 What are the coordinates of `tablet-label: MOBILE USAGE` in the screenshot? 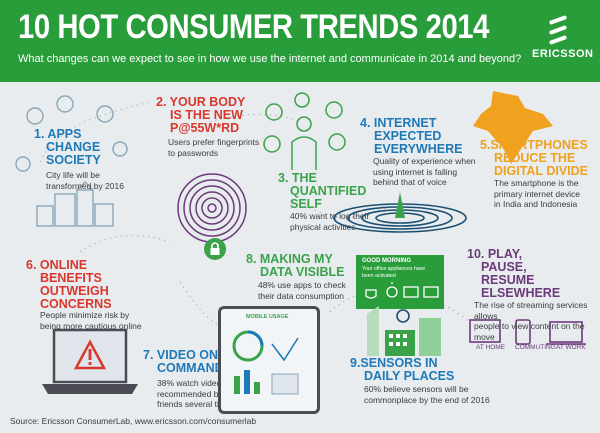 It's located at (267, 317).